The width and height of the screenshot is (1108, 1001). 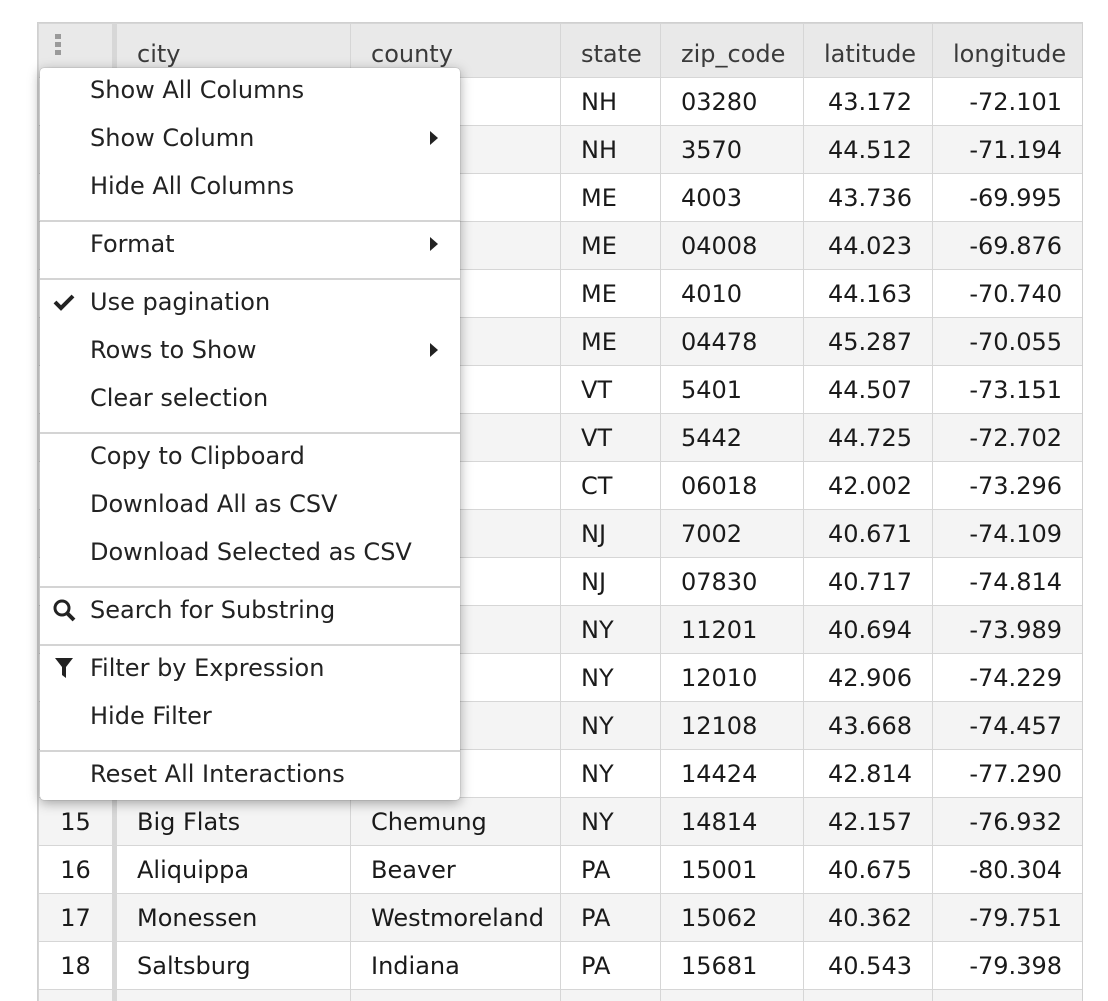 What do you see at coordinates (456, 822) in the screenshot?
I see `county-cell: Chemung` at bounding box center [456, 822].